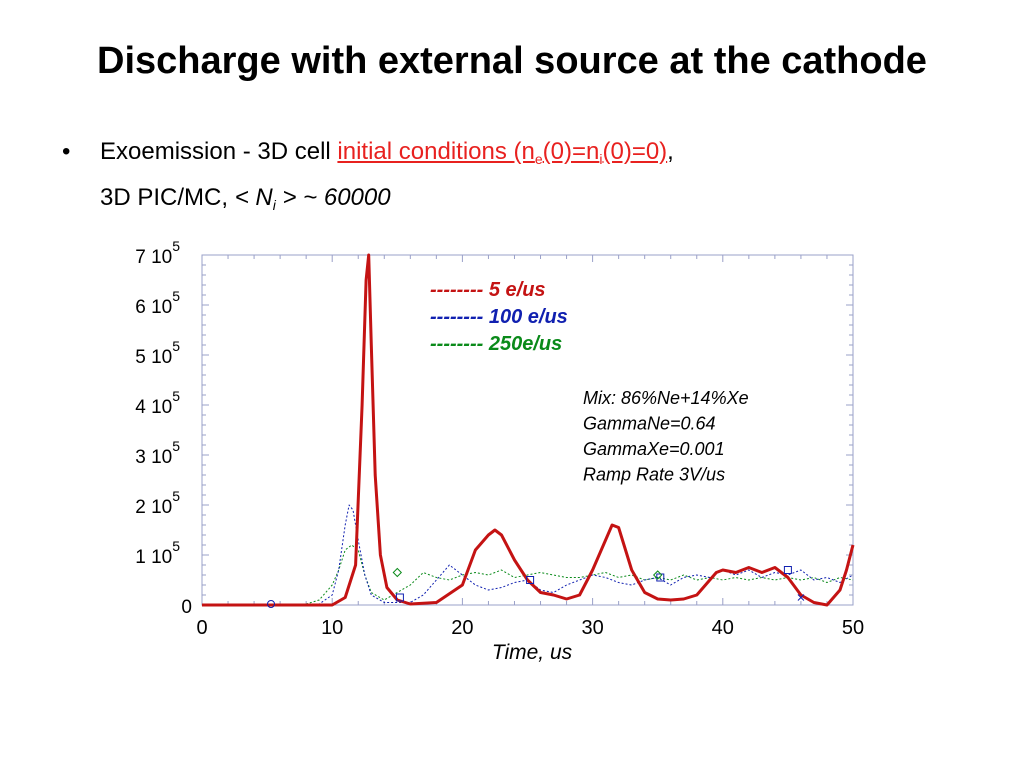 This screenshot has width=1024, height=768. I want to click on legend-entry: -------- 100 e/us, so click(499, 317).